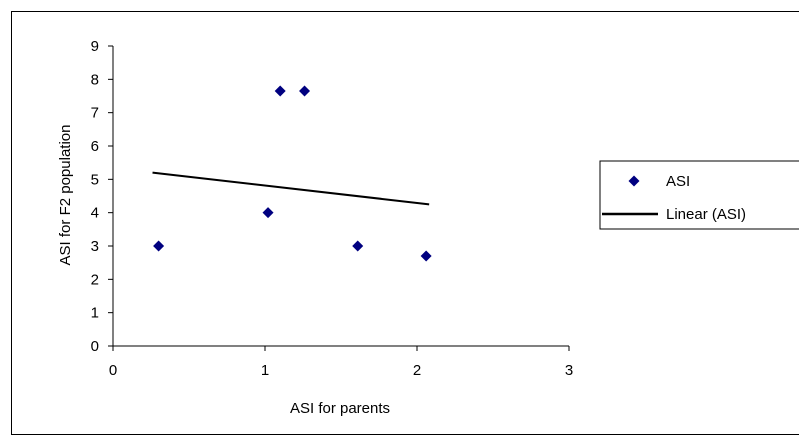 This screenshot has width=799, height=435. I want to click on y-tick-label: 9, so click(95, 46).